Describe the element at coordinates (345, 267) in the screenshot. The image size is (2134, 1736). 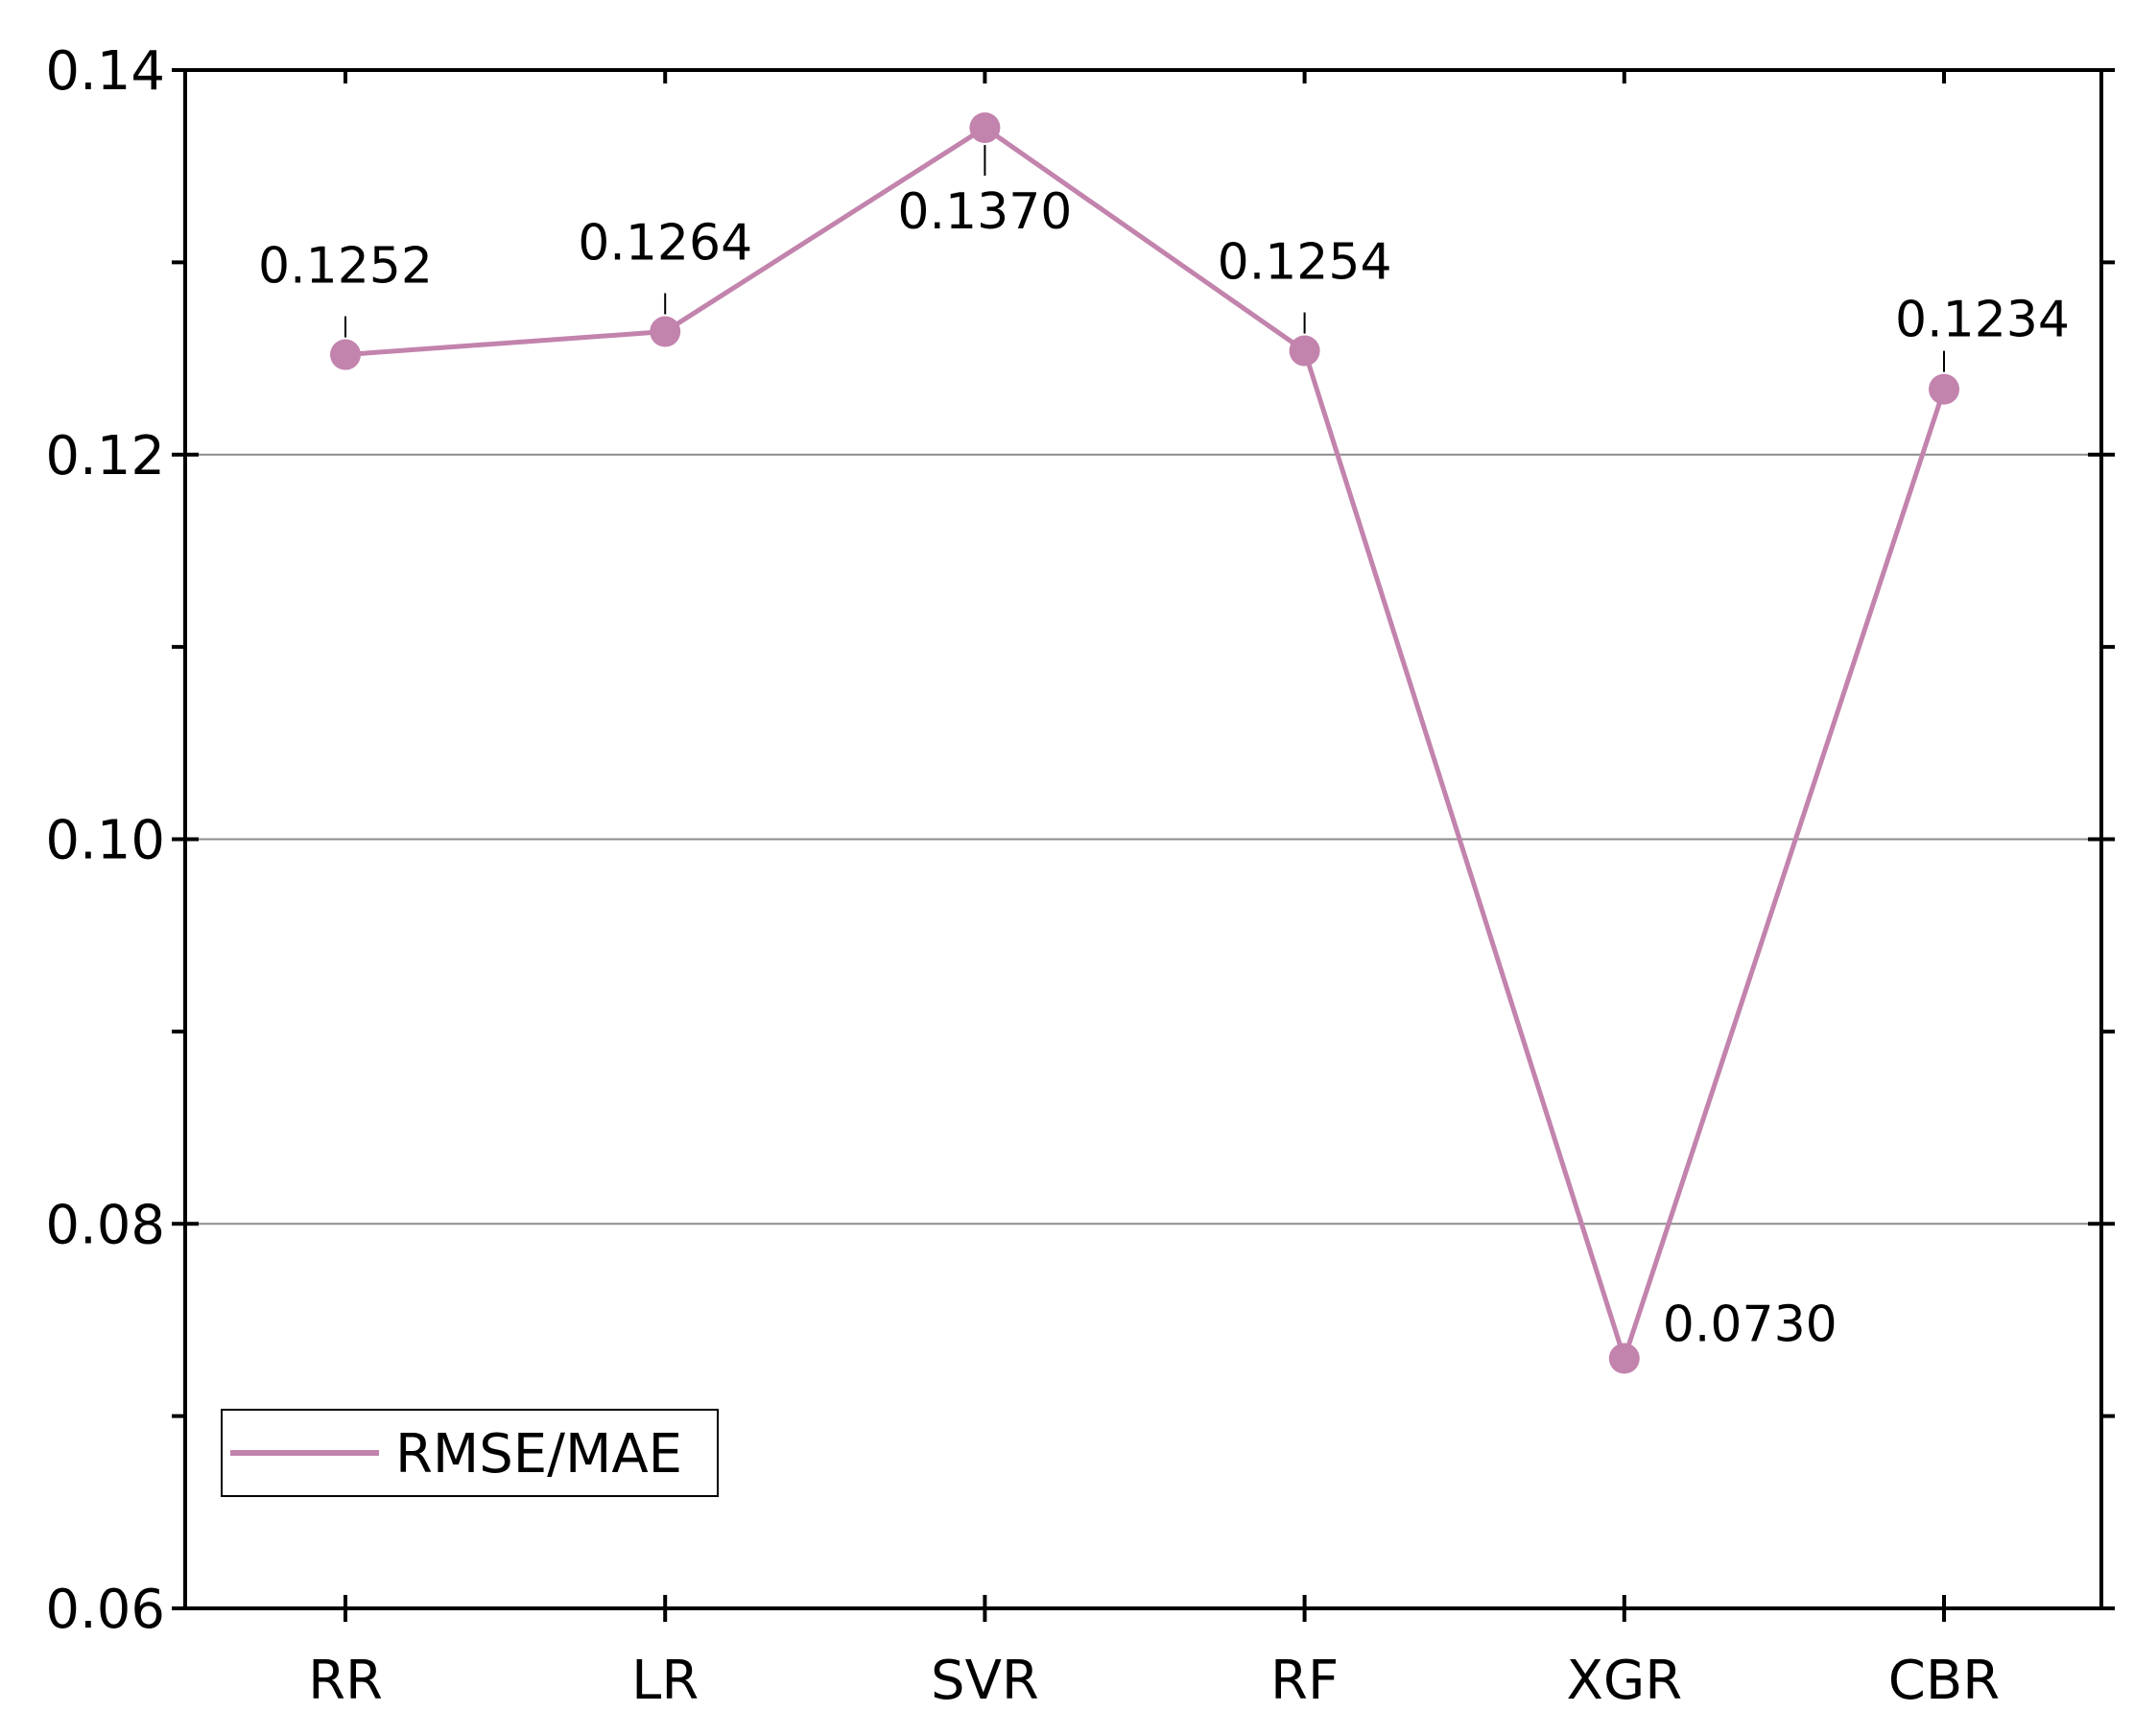
I see `data-label: 0.1252` at that location.